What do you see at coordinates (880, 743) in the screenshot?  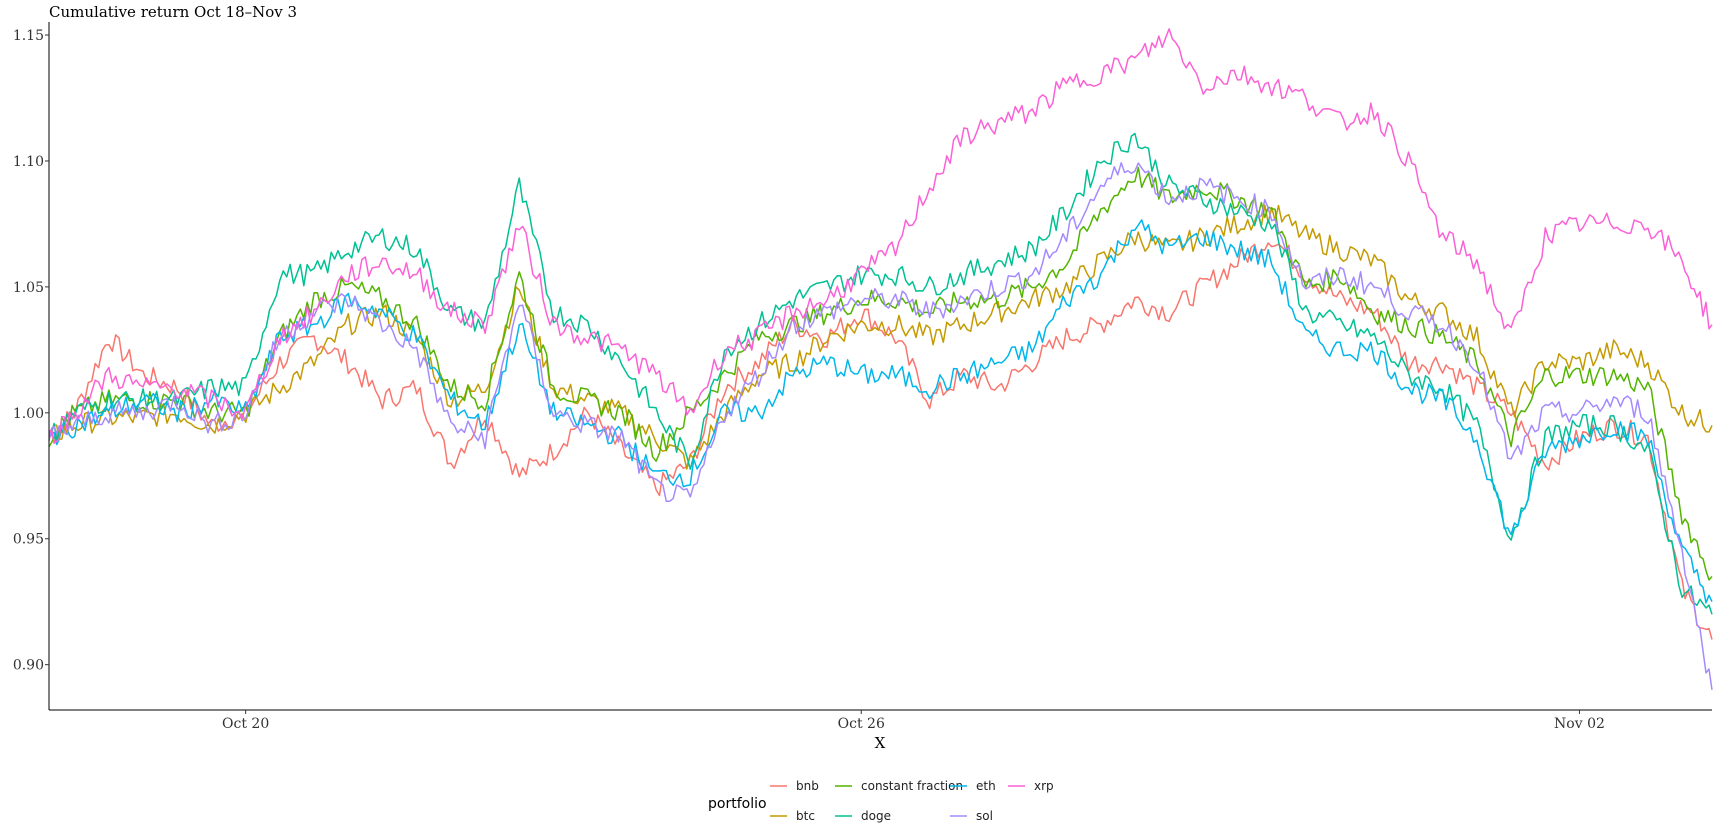 I see `x-axis-label: X` at bounding box center [880, 743].